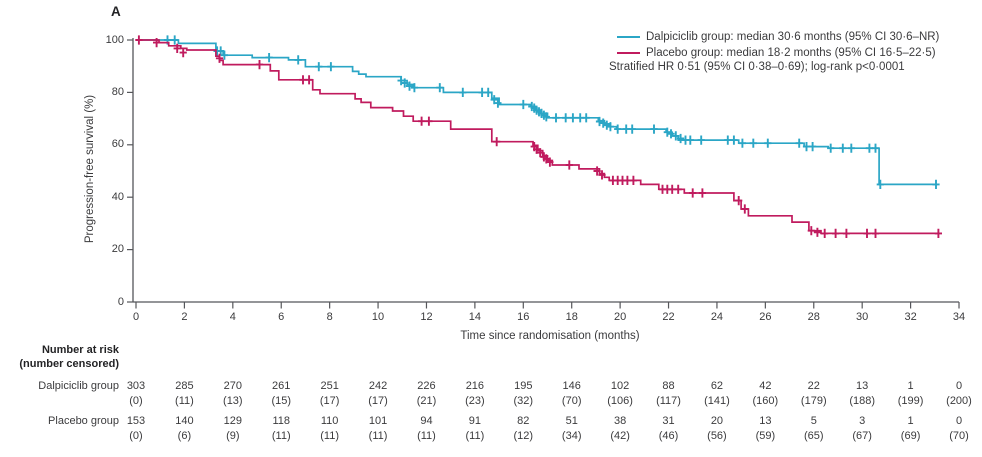  I want to click on risk-table-header-line2: (number censored), so click(69, 363).